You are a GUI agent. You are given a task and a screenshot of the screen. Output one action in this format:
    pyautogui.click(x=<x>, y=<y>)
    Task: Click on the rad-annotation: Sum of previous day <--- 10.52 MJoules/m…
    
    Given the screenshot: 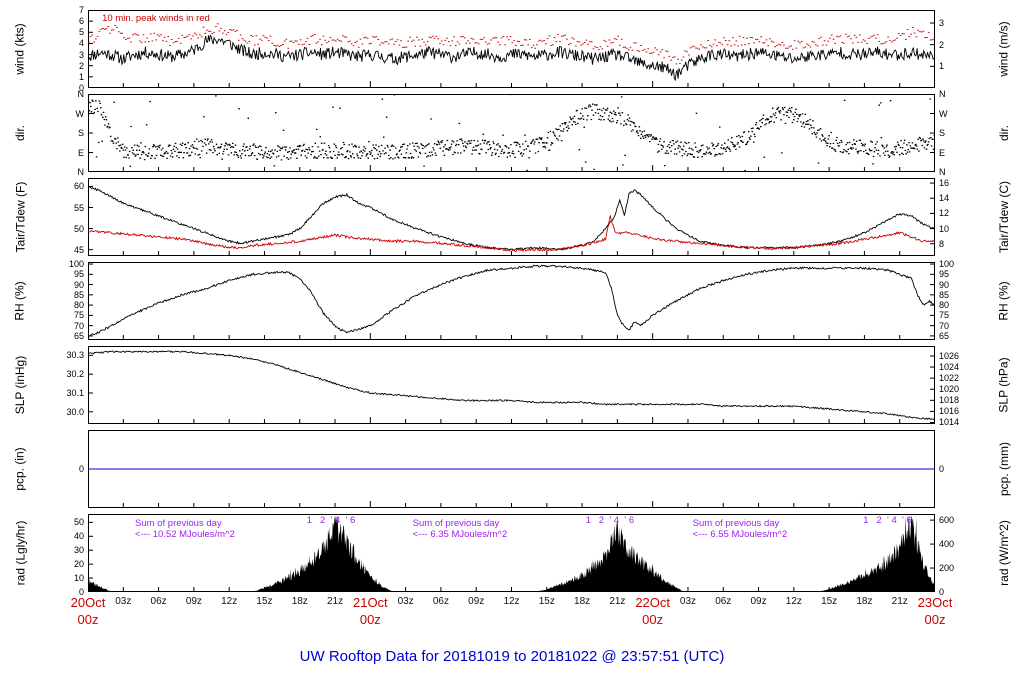 What is the action you would take?
    pyautogui.click(x=185, y=529)
    